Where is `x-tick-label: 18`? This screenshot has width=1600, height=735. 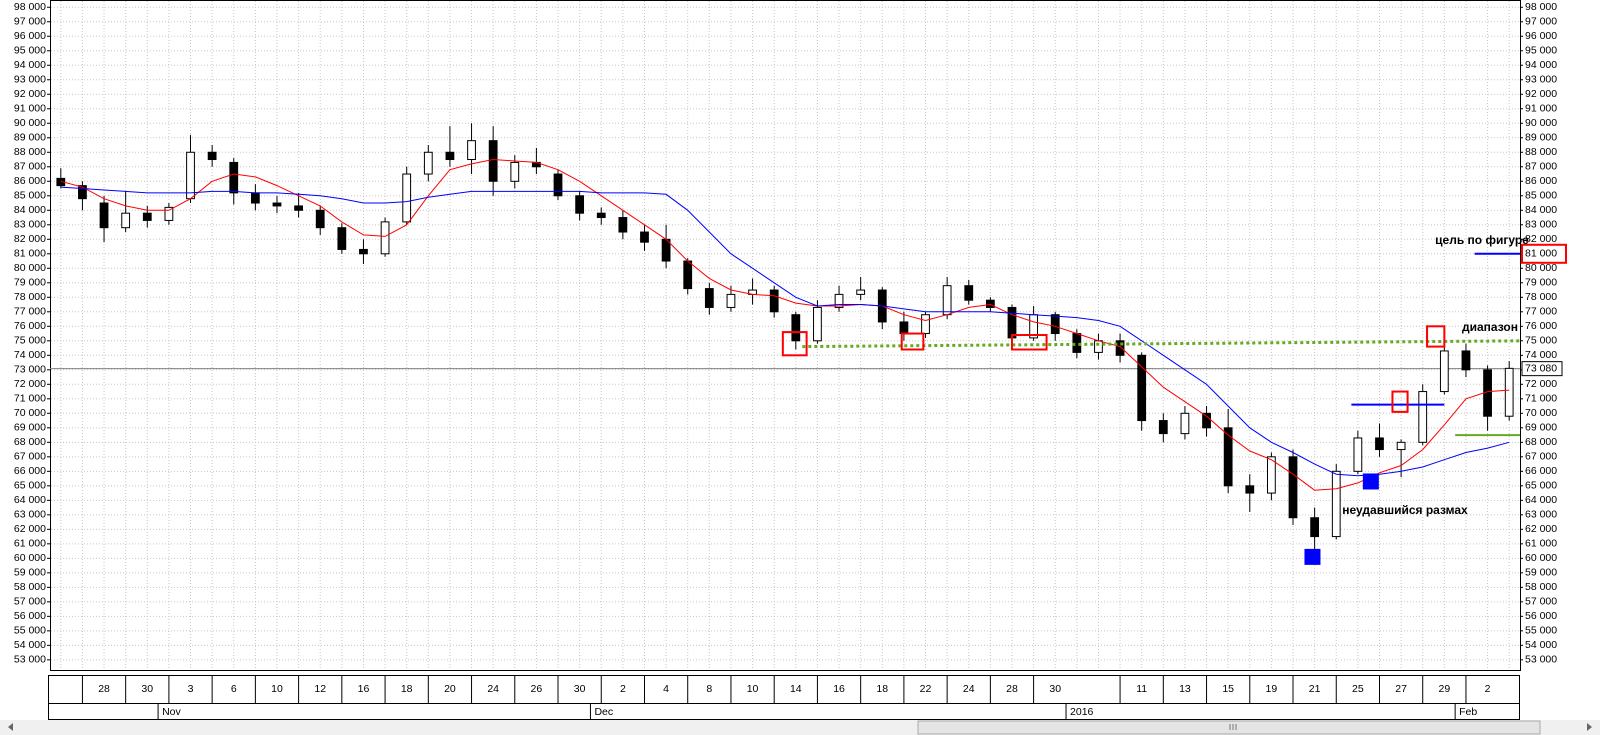
x-tick-label: 18 is located at coordinates (407, 689).